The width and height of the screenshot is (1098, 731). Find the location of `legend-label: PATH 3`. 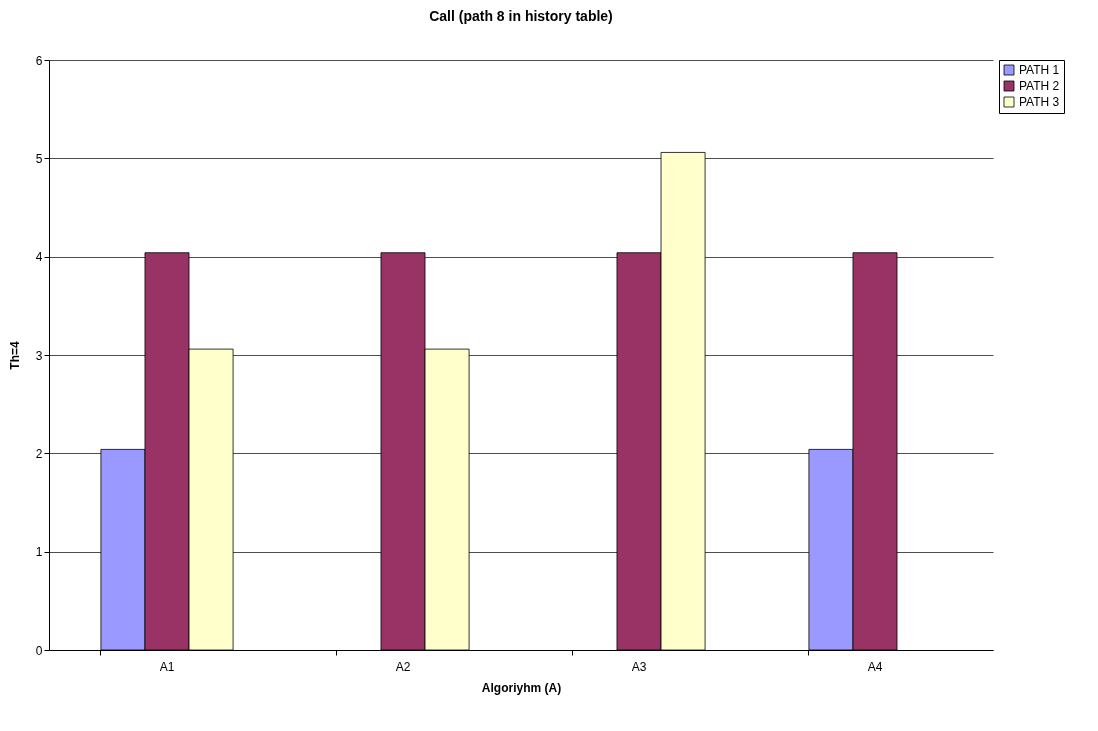

legend-label: PATH 3 is located at coordinates (1039, 102).